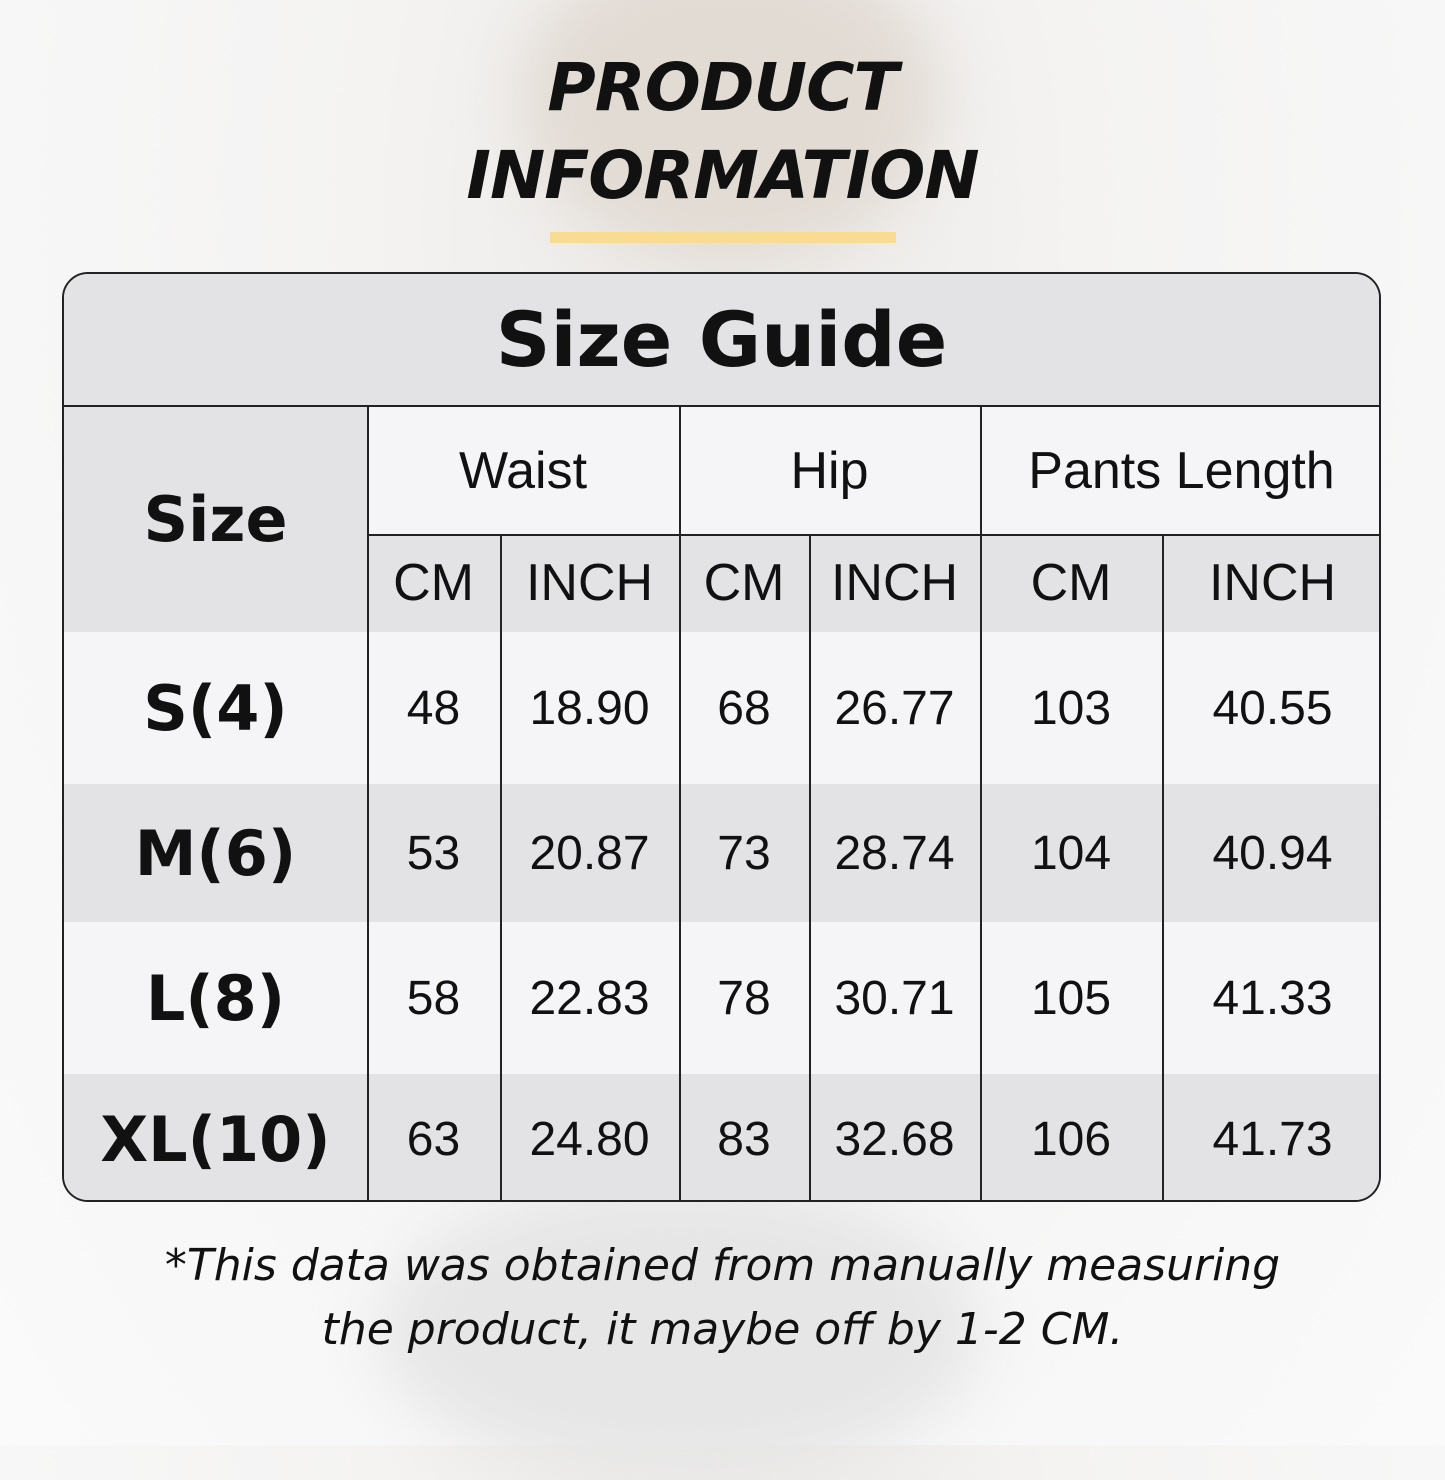  I want to click on group-header: Waist, so click(523, 470).